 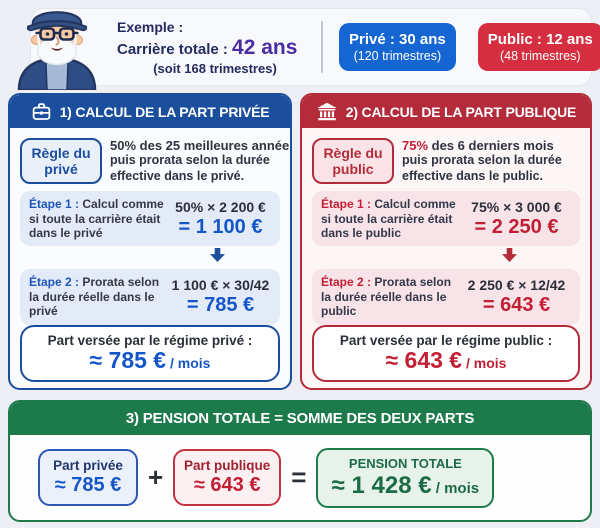 What do you see at coordinates (516, 207) in the screenshot?
I see `public-step-1-formula: 75% × 3 000 €` at bounding box center [516, 207].